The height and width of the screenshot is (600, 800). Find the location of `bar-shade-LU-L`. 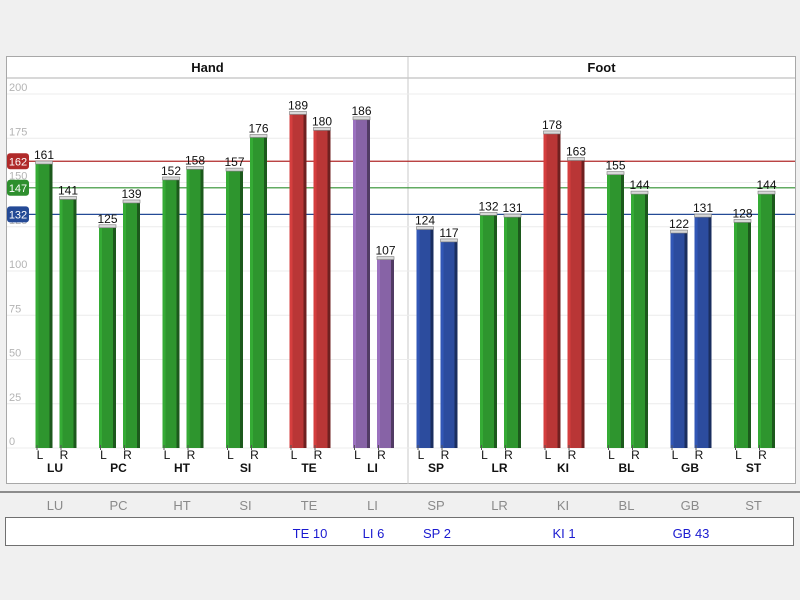

bar-shade-LU-L is located at coordinates (51, 305).